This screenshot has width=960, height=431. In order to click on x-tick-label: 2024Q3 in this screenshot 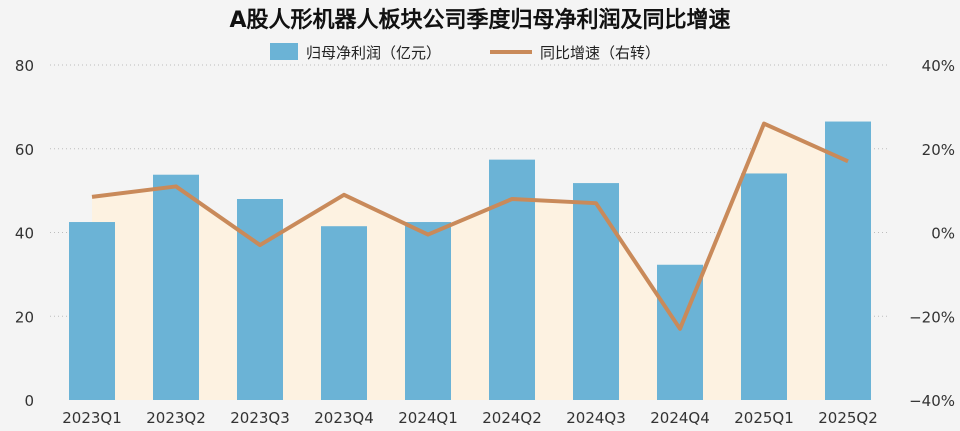, I will do `click(596, 418)`.